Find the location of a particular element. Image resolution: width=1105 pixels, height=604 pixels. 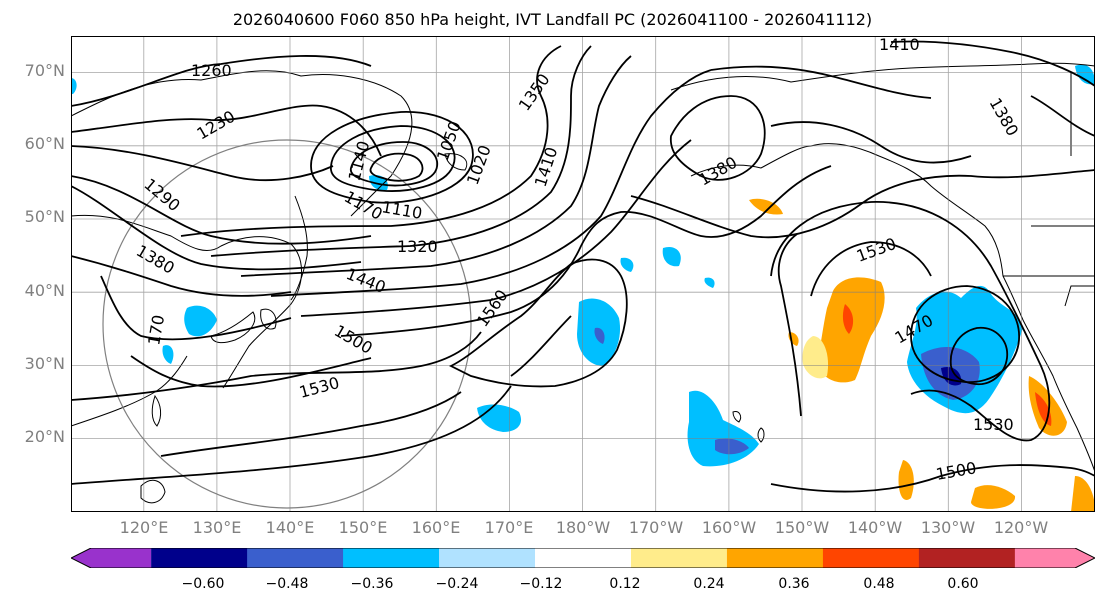

colorbar-tick: −0.60 is located at coordinates (203, 584).